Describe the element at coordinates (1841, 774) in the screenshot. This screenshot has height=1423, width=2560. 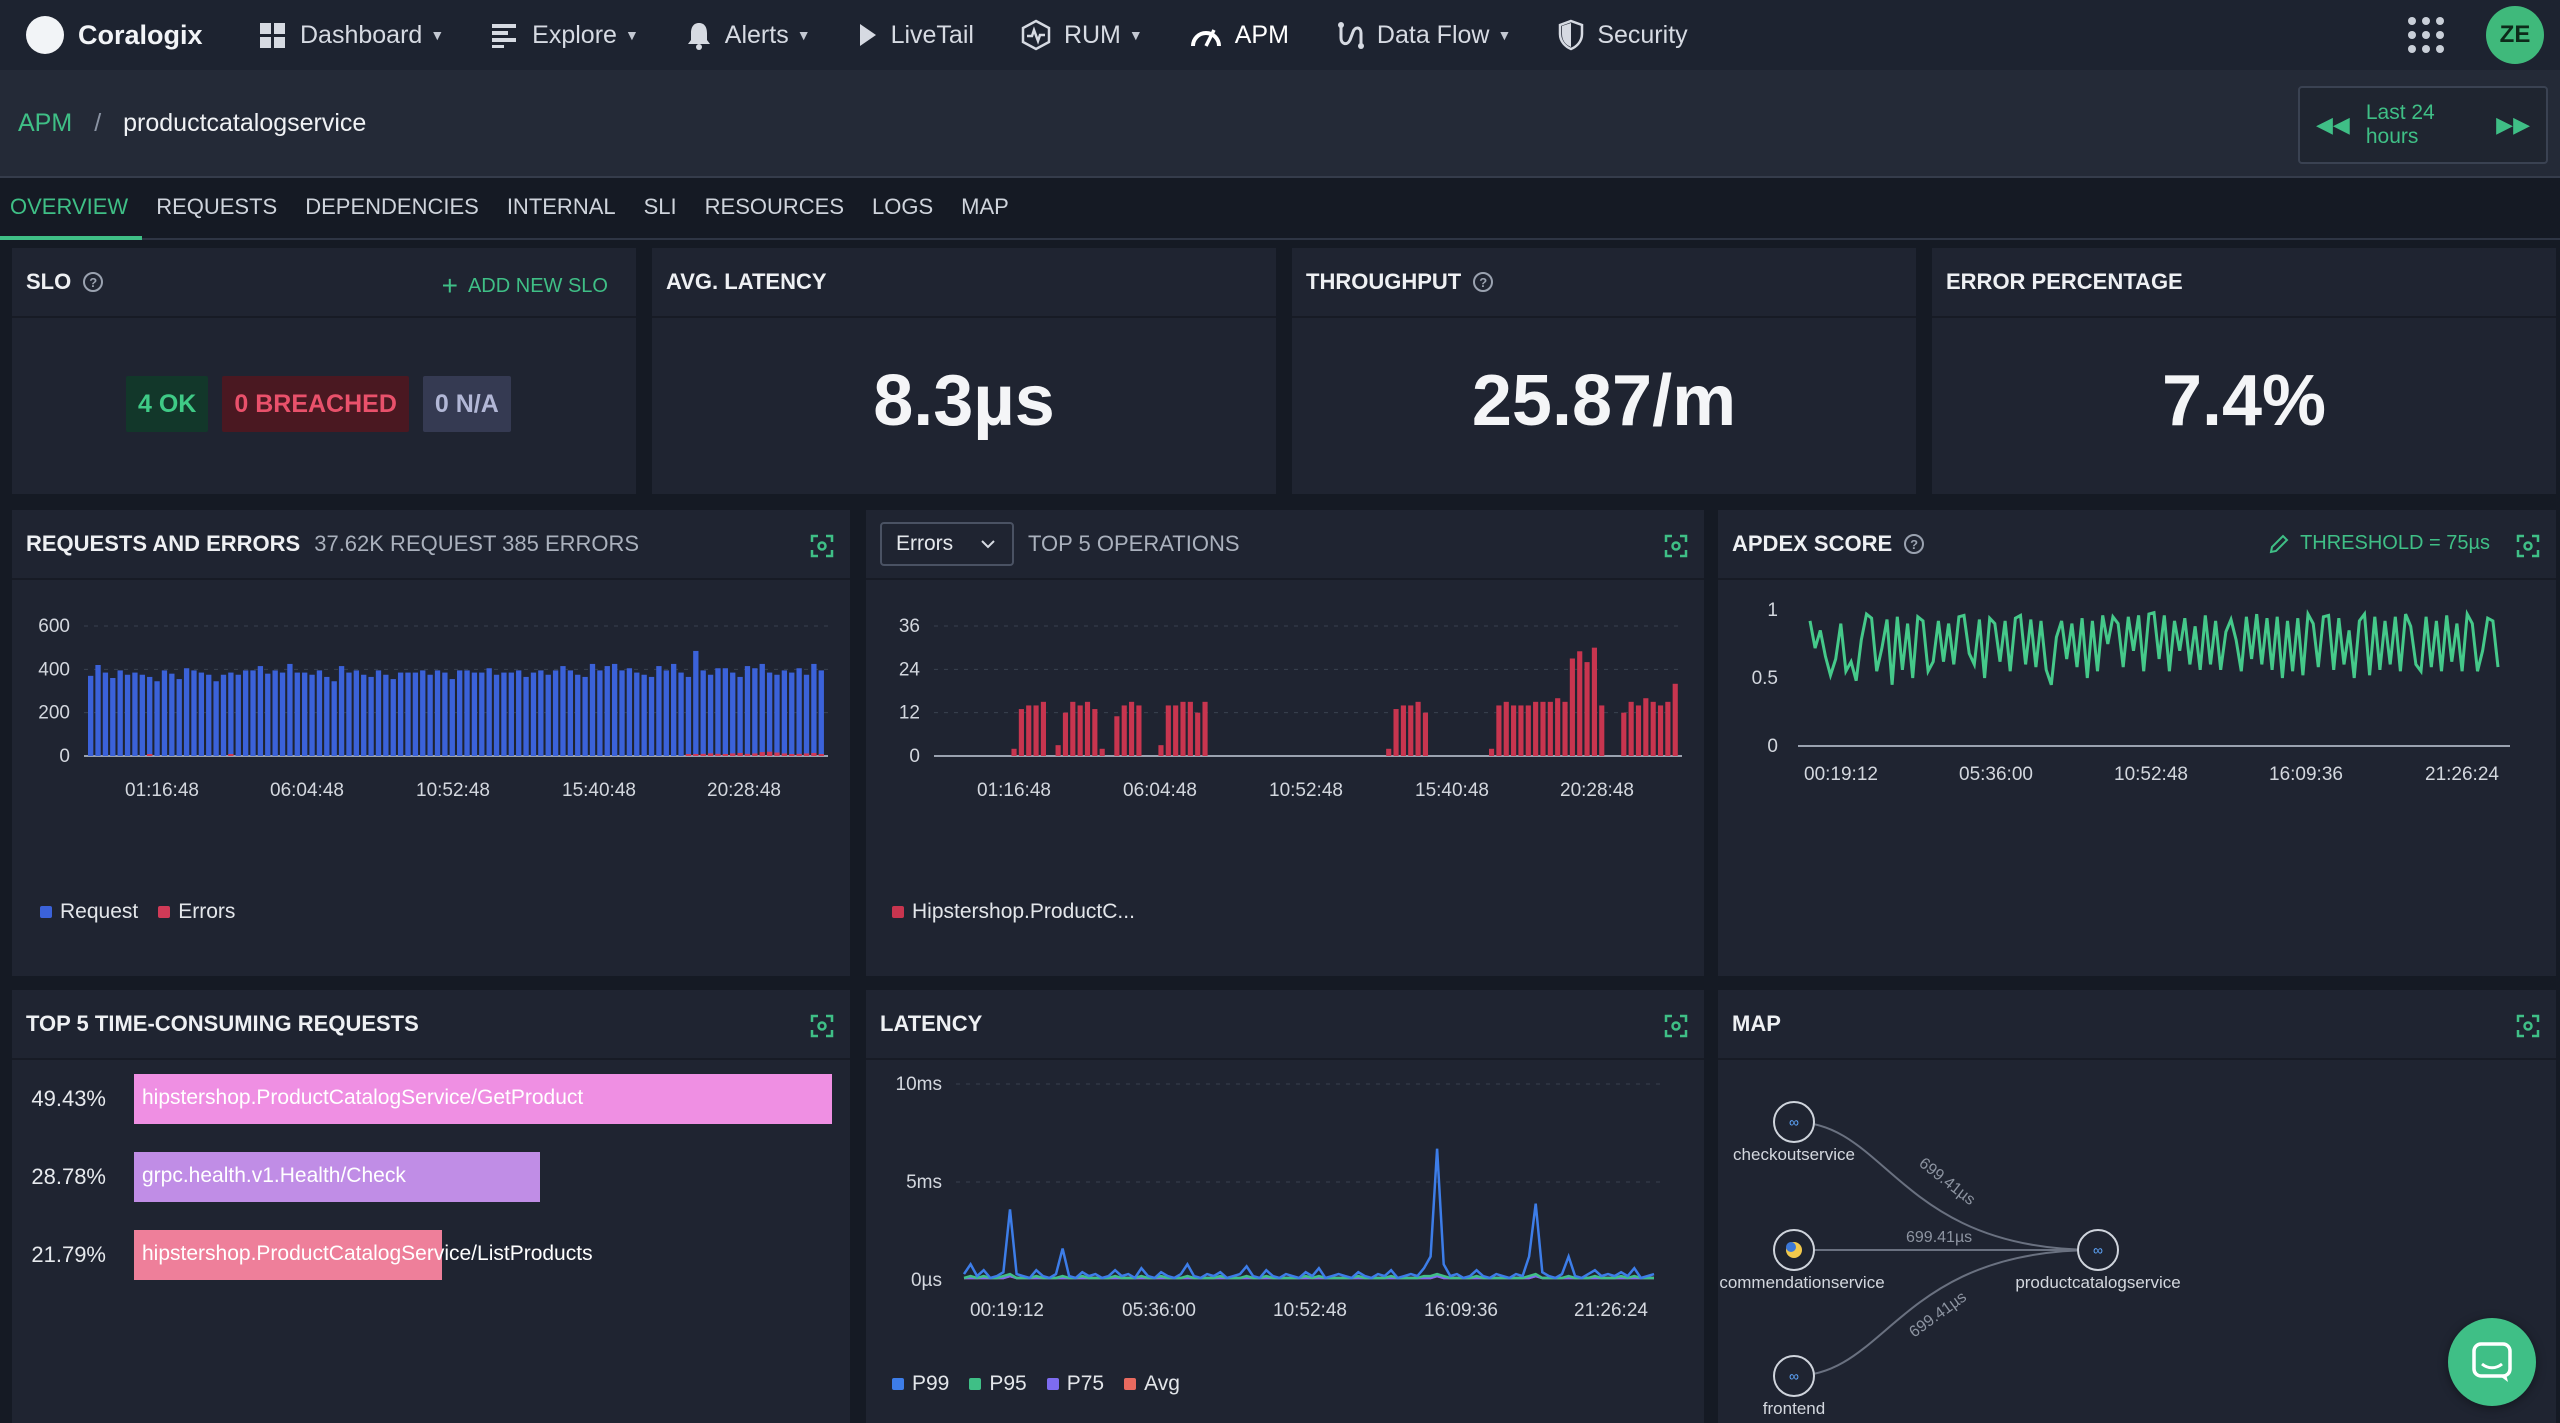
I see `x-tick-label: 00:19:12` at that location.